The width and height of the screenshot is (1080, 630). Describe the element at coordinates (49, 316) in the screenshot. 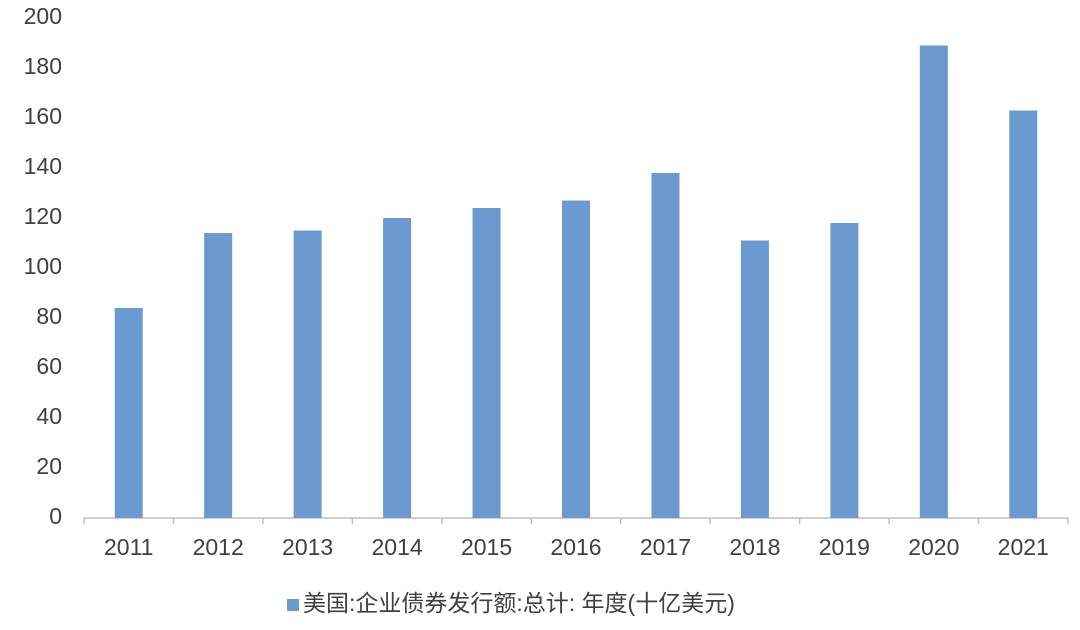

I see `y-tick-label: 80` at that location.